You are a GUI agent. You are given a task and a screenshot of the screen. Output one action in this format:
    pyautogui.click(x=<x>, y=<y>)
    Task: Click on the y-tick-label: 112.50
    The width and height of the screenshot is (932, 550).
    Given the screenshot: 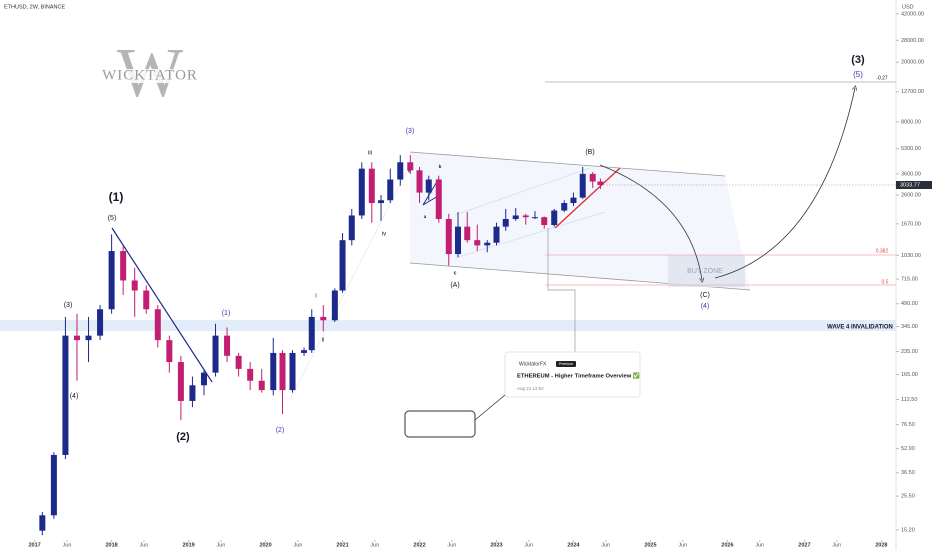 What is the action you would take?
    pyautogui.click(x=909, y=400)
    